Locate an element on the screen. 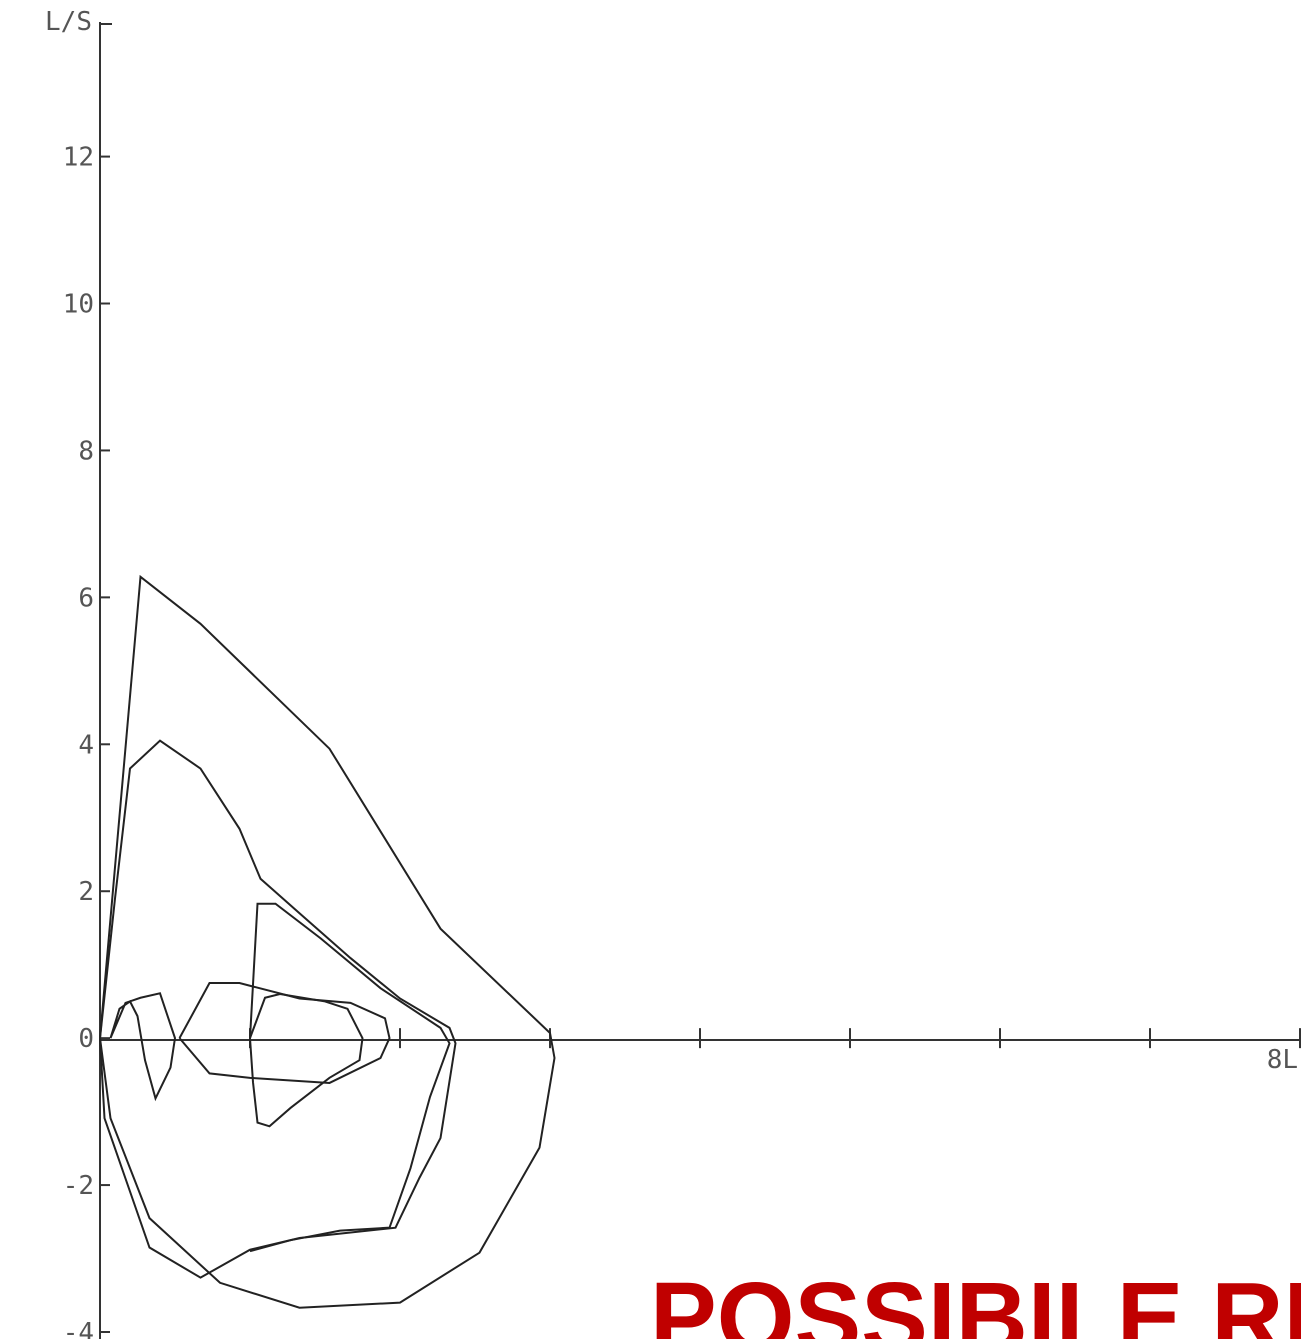 This screenshot has height=1339, width=1301. y-tick-label: 12 is located at coordinates (78, 158).